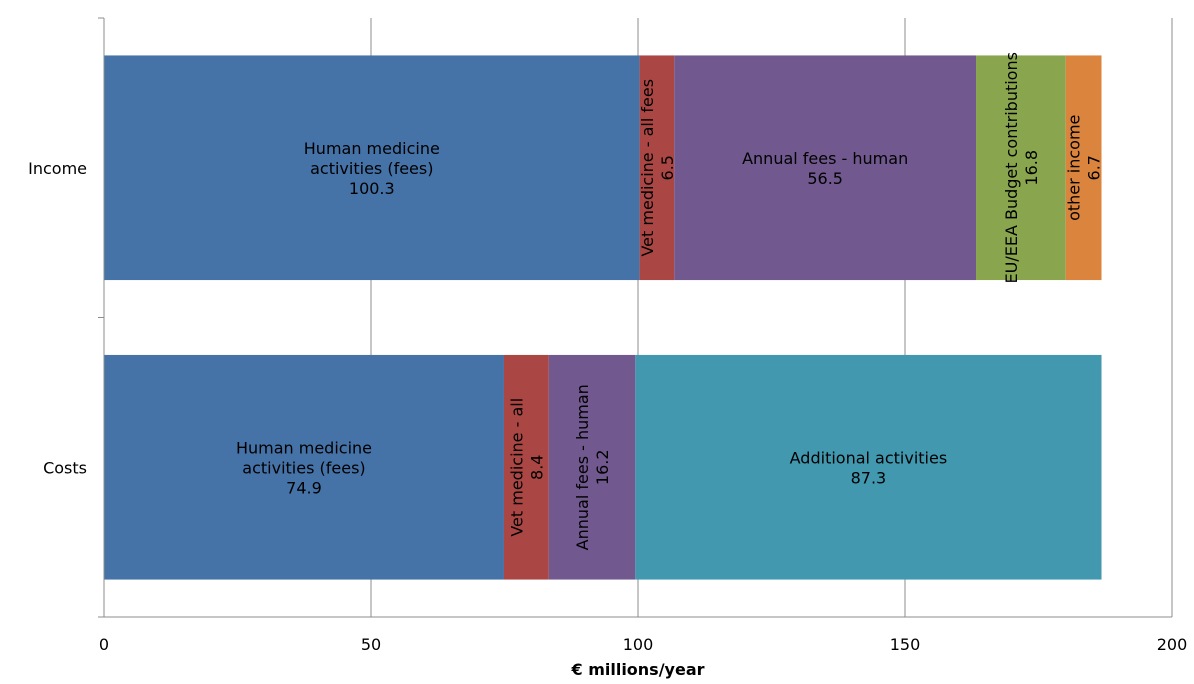 The height and width of the screenshot is (684, 1194). Describe the element at coordinates (869, 477) in the screenshot. I see `segment-value-label: 87.3` at that location.